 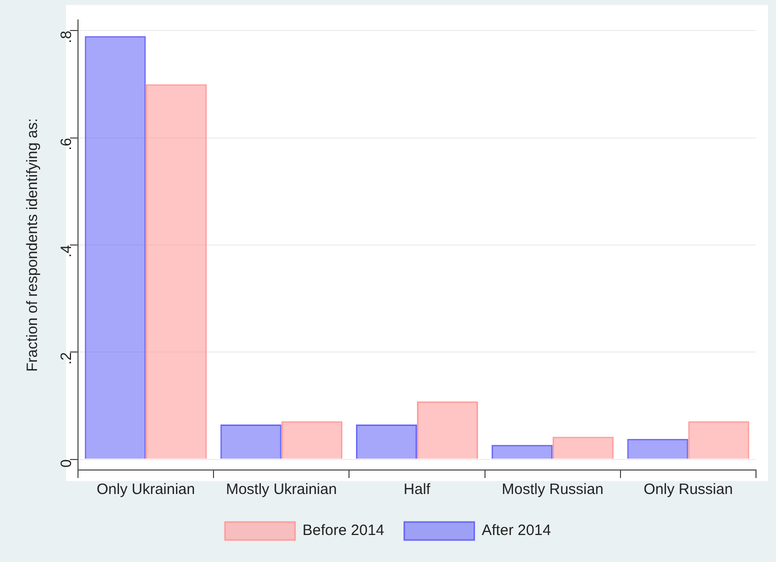 What do you see at coordinates (688, 489) in the screenshot?
I see `x-tick-label: Only Russian` at bounding box center [688, 489].